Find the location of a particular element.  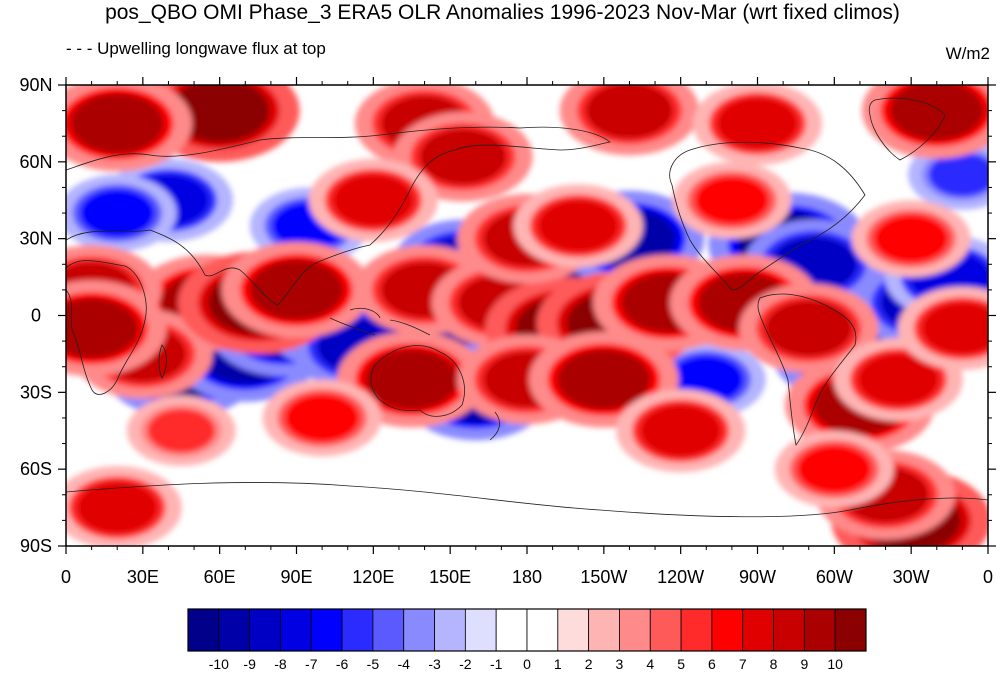

colorbar-label: -2 is located at coordinates (465, 664).